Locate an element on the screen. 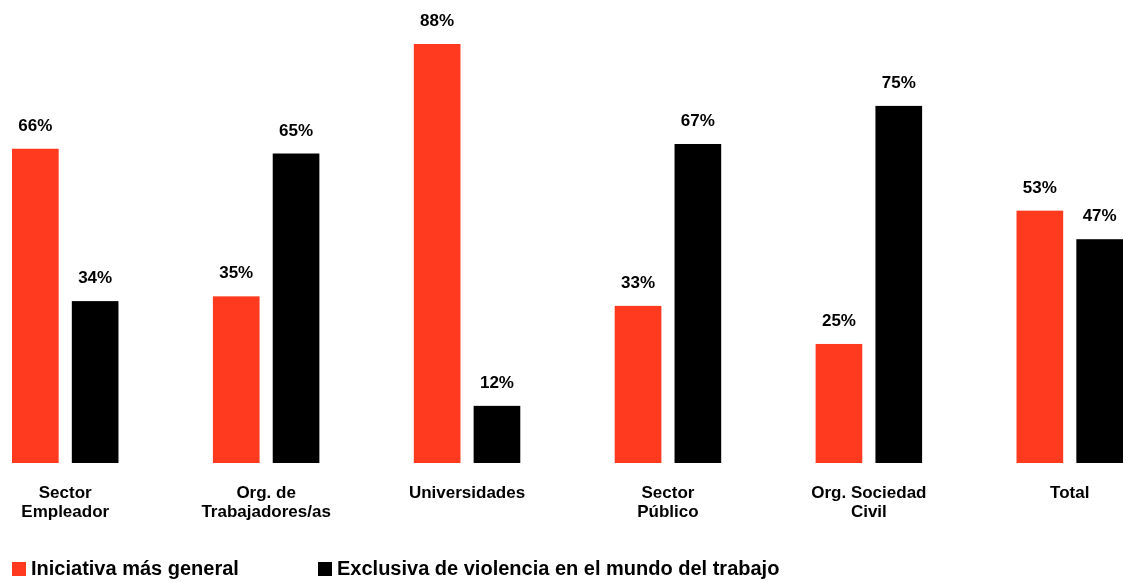  legend-label: Iniciativa más general is located at coordinates (135, 568).